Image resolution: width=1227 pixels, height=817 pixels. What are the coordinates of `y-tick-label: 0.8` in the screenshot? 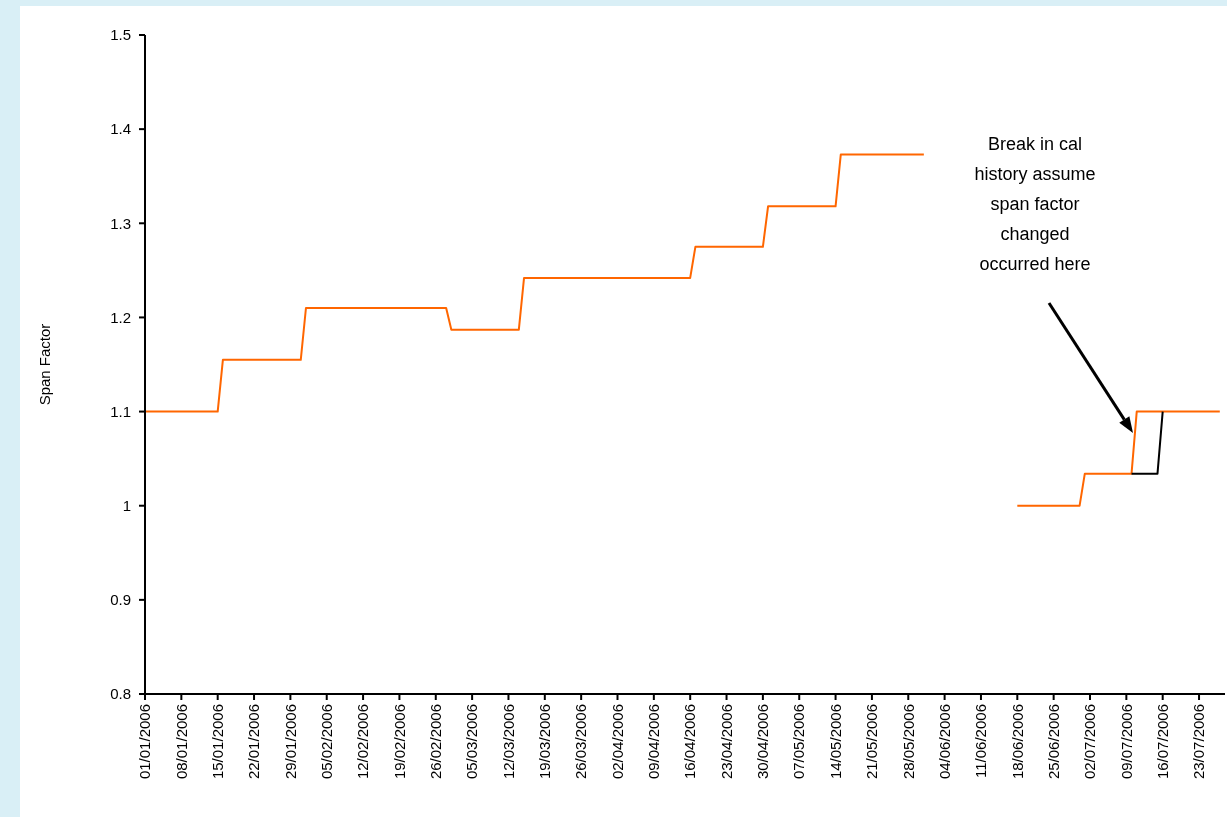 It's located at (120, 694).